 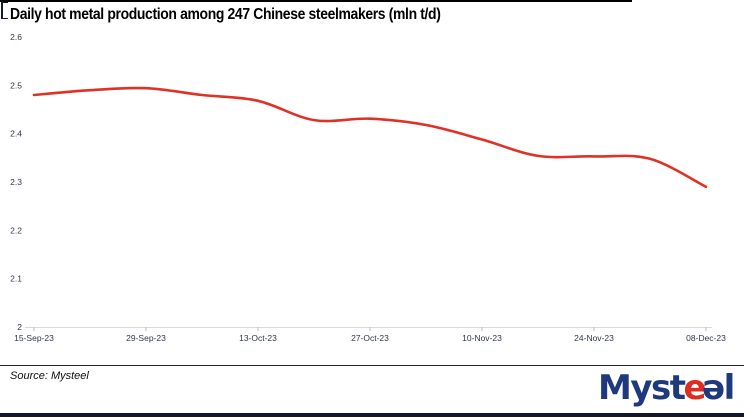 I want to click on frame-corner-mark, so click(x=4, y=10).